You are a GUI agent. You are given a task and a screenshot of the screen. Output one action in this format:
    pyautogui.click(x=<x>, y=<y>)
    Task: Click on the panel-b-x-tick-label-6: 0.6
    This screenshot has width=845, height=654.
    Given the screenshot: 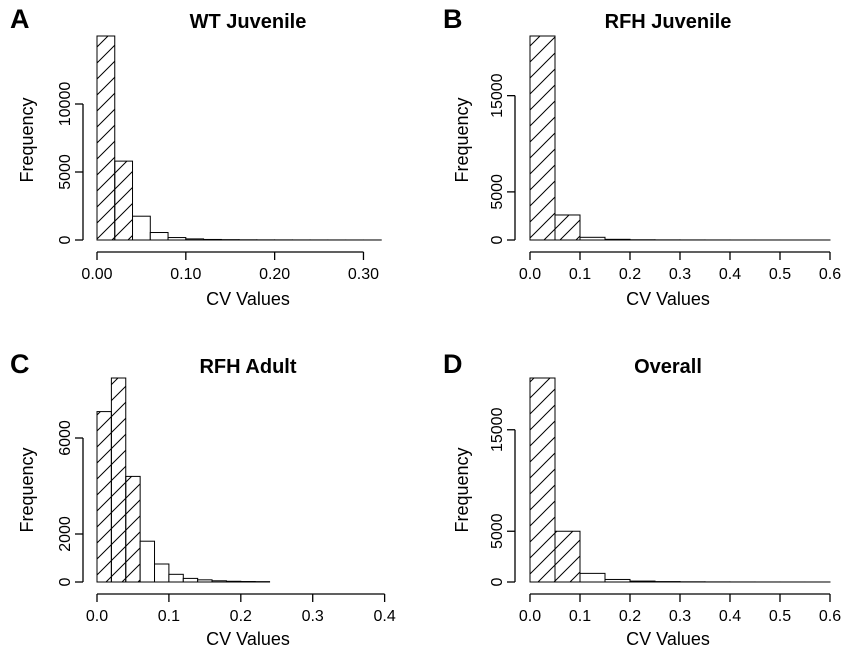 What is the action you would take?
    pyautogui.click(x=830, y=274)
    